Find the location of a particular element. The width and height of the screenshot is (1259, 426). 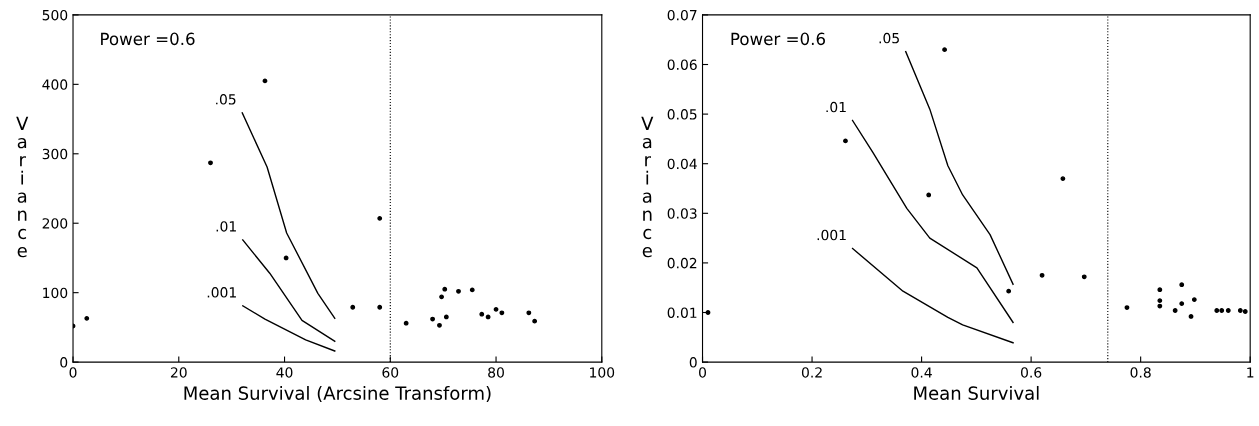

x-tick-label: 0.2 is located at coordinates (811, 372).